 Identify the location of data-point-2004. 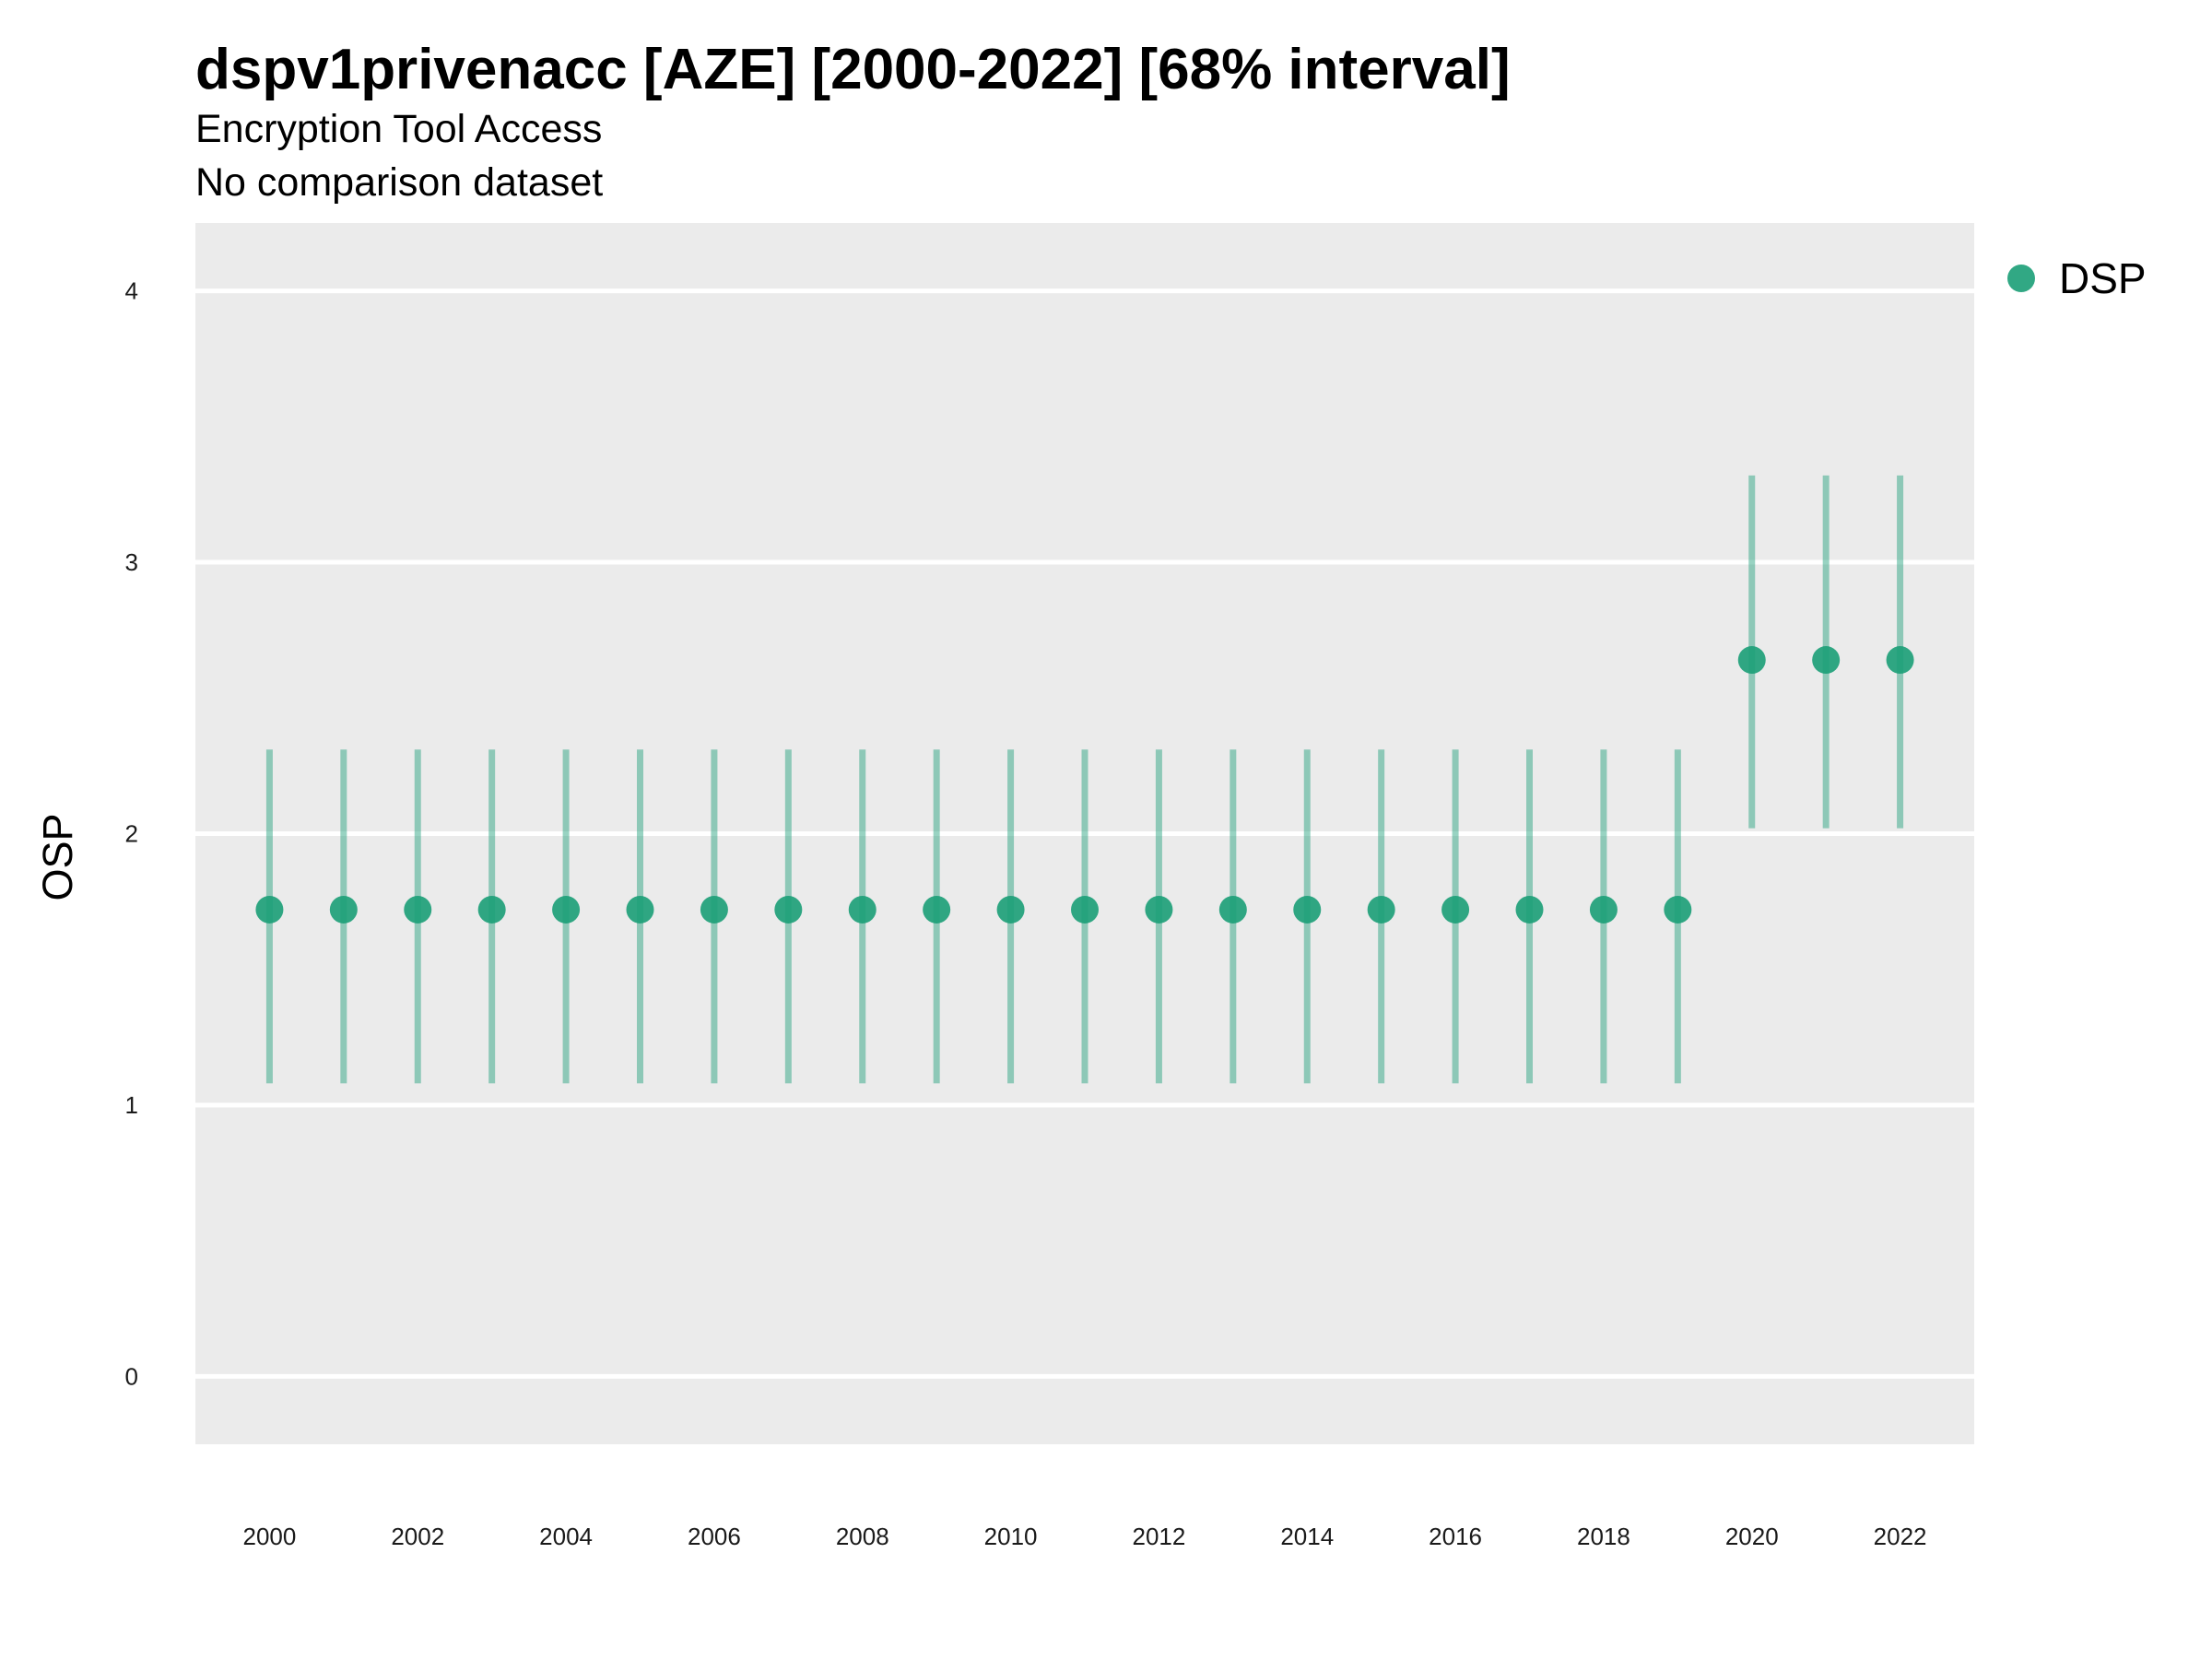
(566, 909).